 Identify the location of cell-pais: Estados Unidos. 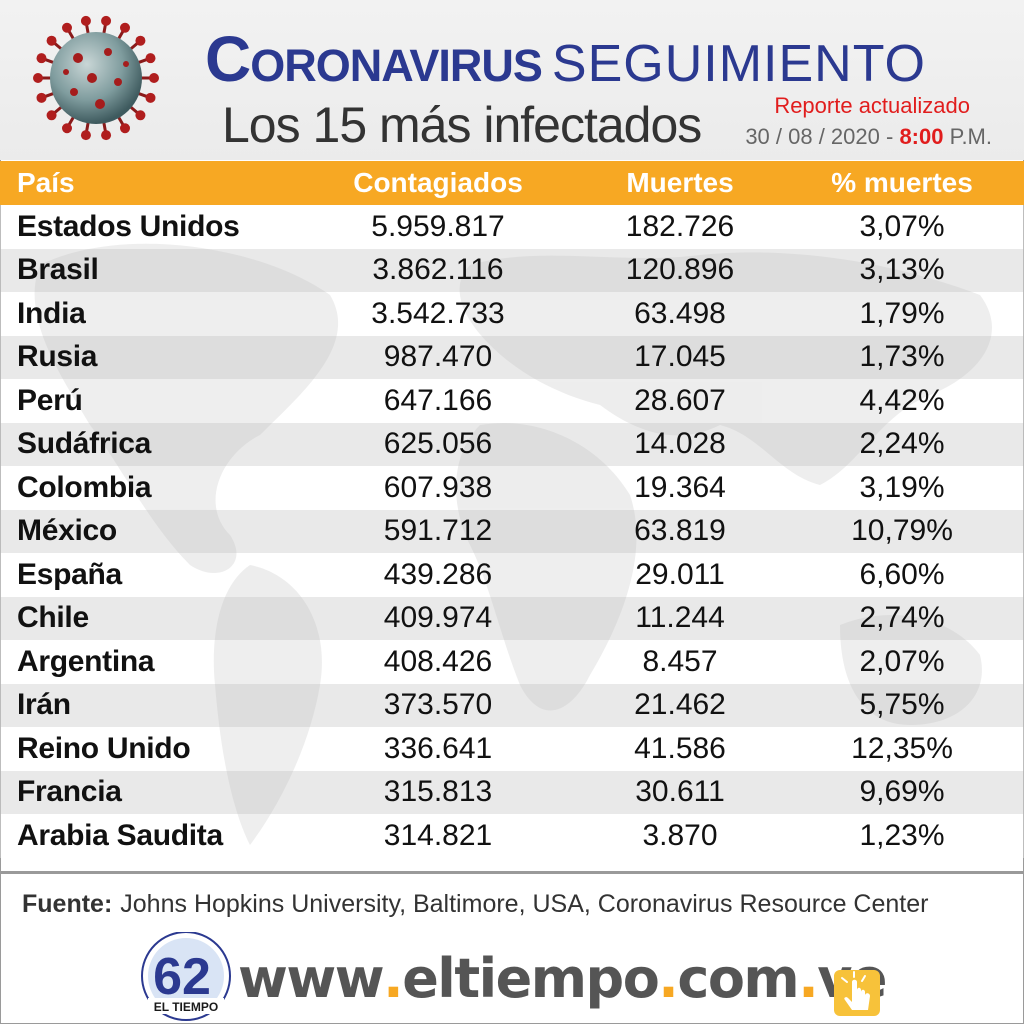
(128, 226).